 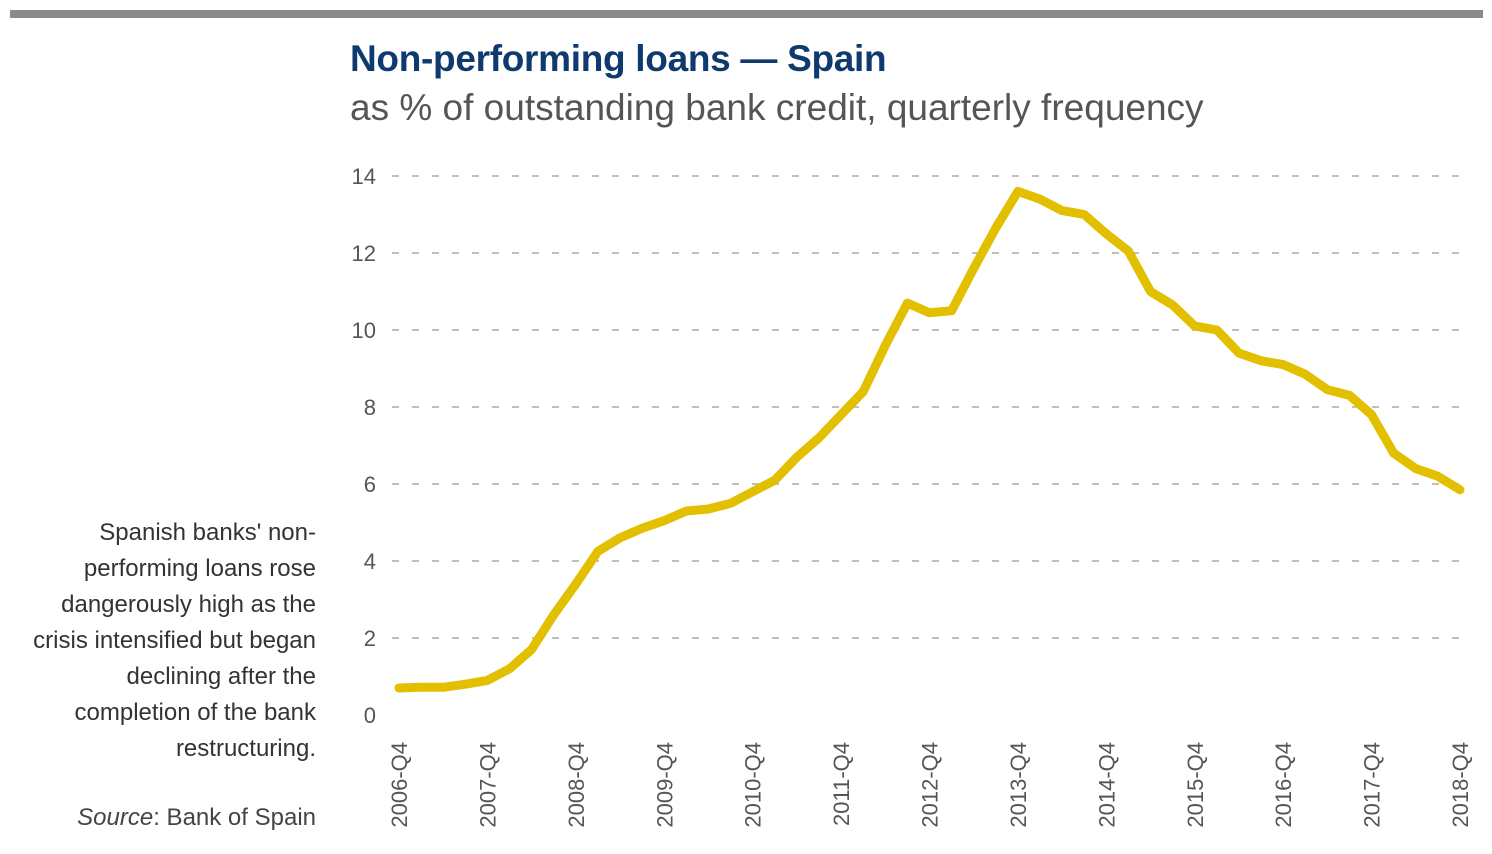 What do you see at coordinates (364, 253) in the screenshot?
I see `y-tick-label: 12` at bounding box center [364, 253].